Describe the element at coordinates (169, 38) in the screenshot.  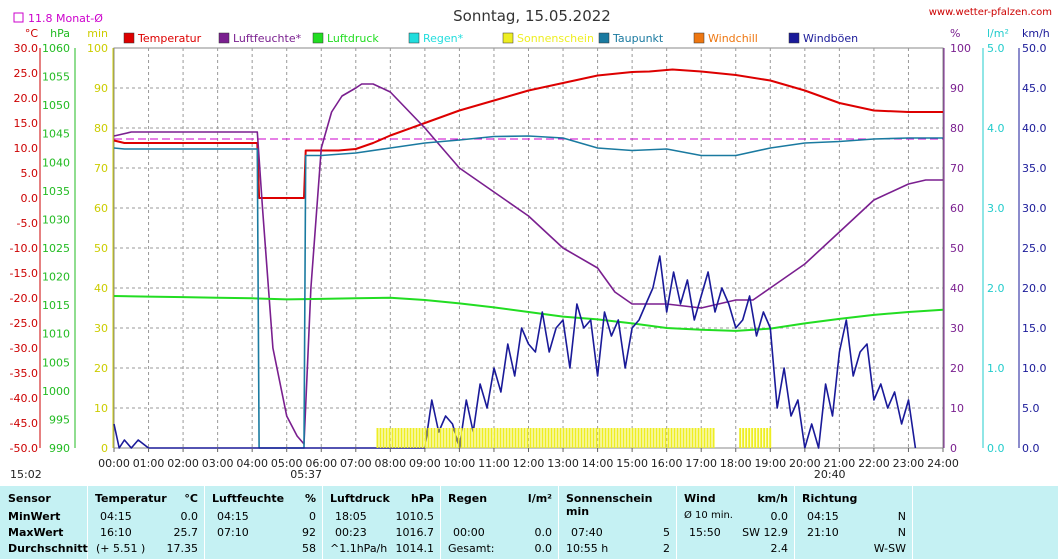
I see `legend-label: Temperatur` at that location.